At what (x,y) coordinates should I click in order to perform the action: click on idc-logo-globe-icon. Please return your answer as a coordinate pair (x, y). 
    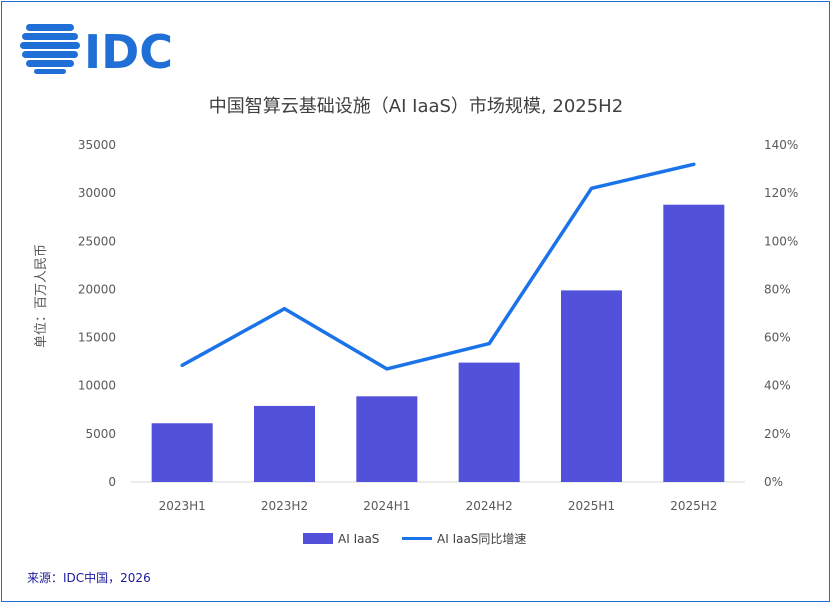
    Looking at the image, I should click on (50, 49).